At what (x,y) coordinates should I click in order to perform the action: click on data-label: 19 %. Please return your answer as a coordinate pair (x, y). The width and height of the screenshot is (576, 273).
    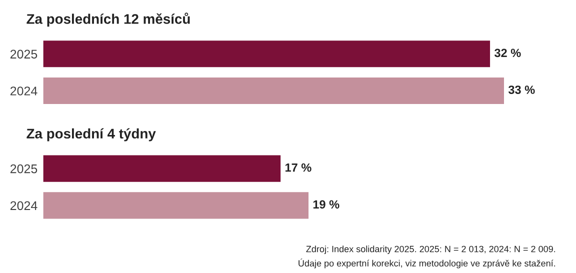
    Looking at the image, I should click on (326, 204).